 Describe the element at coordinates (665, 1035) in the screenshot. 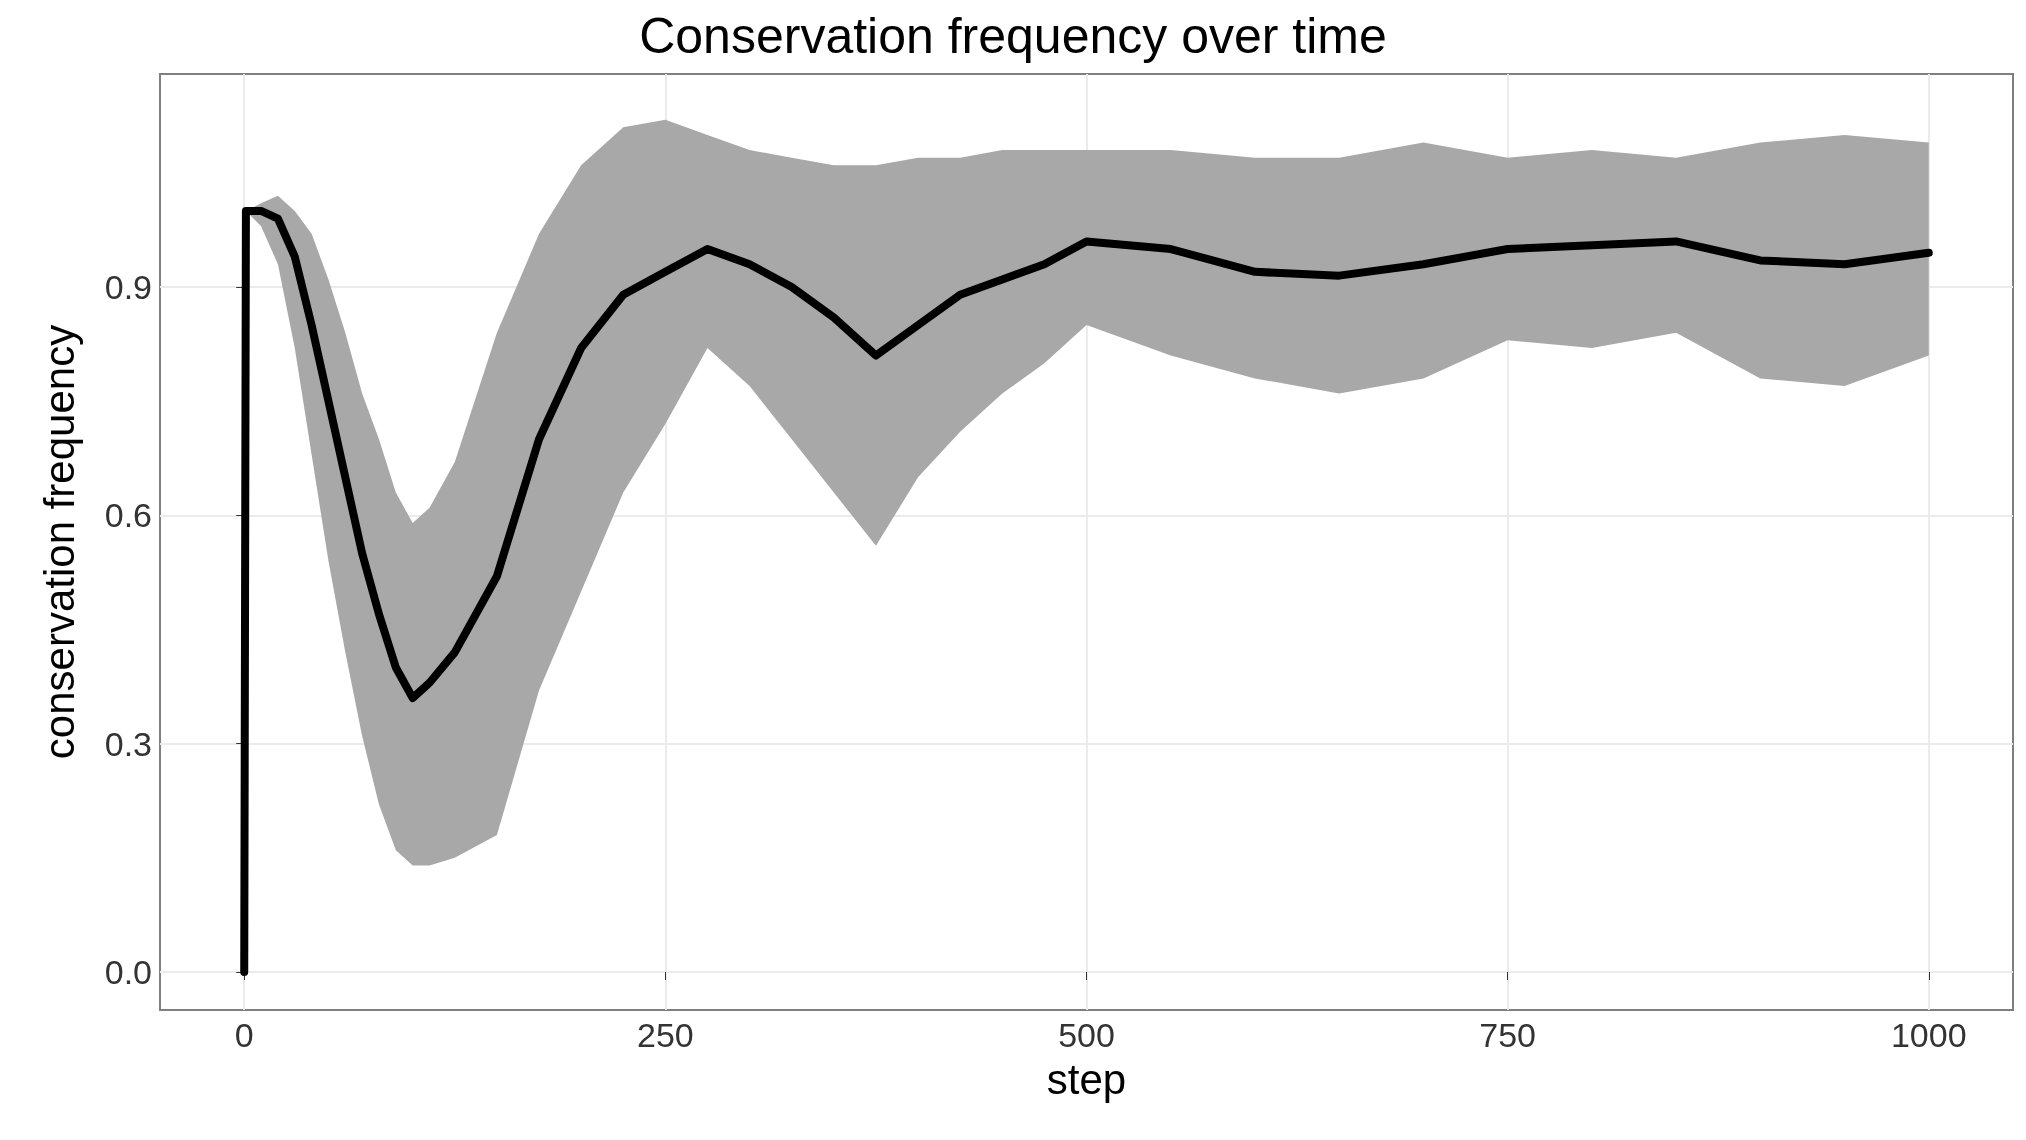

I see `x-tick-label: 250` at that location.